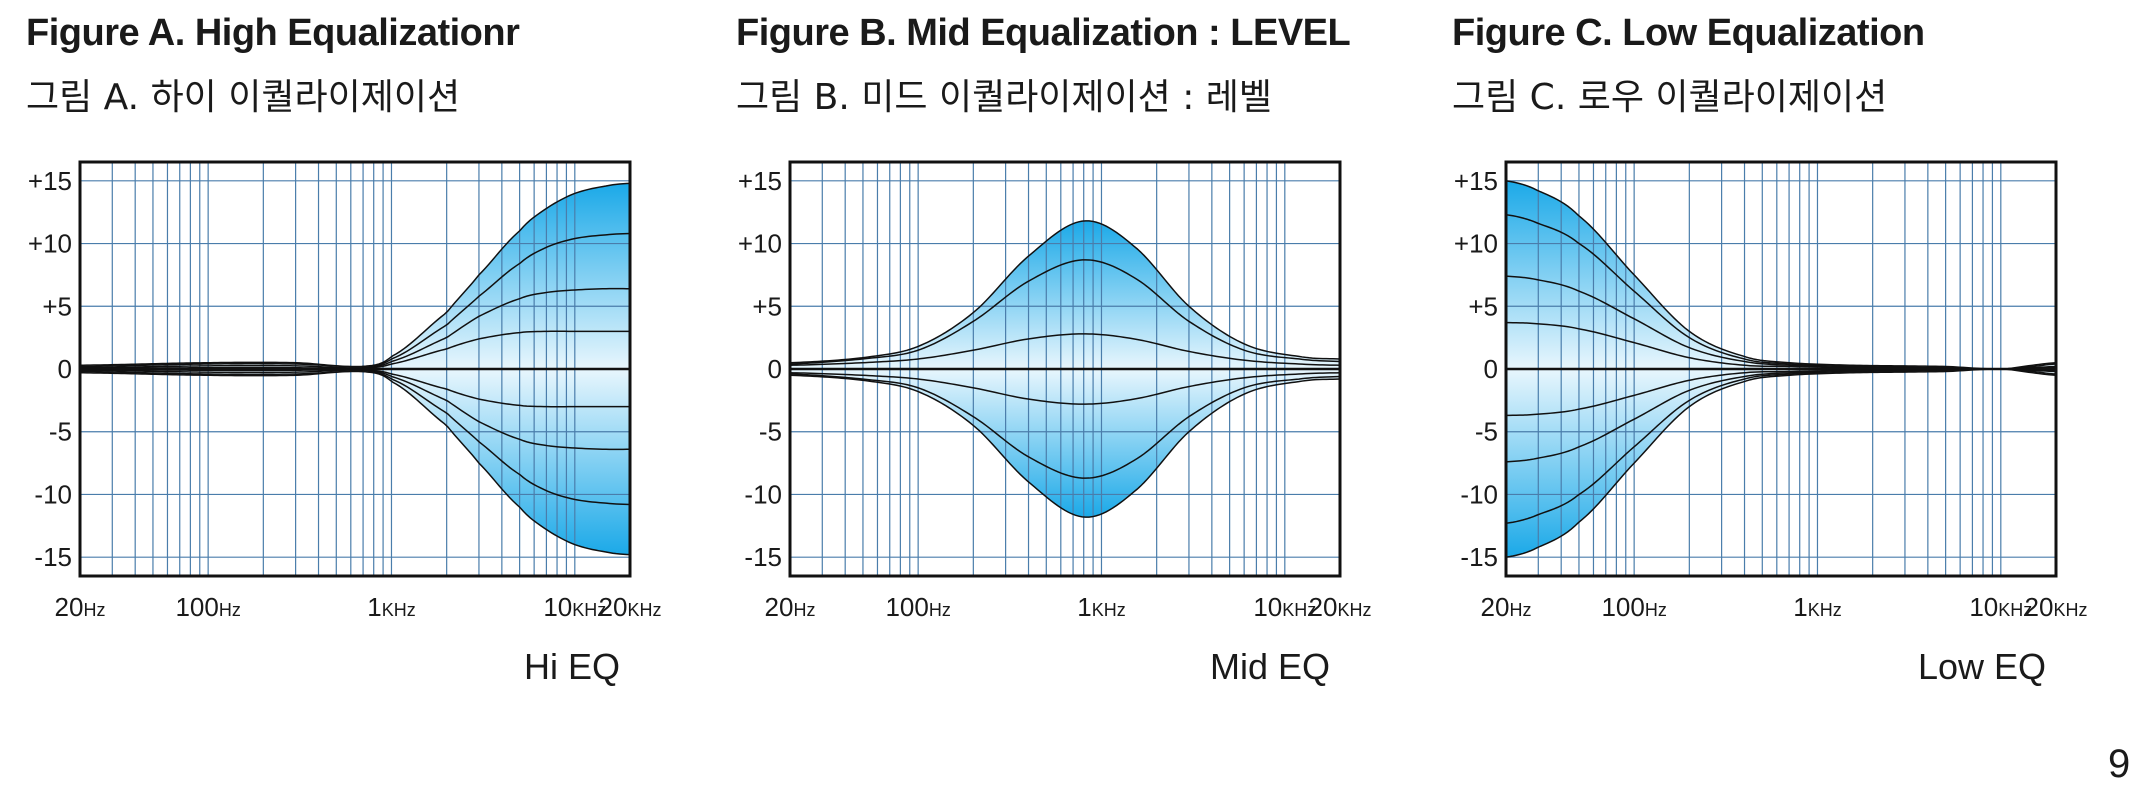 Image resolution: width=2152 pixels, height=792 pixels. I want to click on figure-c-title: Figure C. Low Equalization, so click(1688, 33).